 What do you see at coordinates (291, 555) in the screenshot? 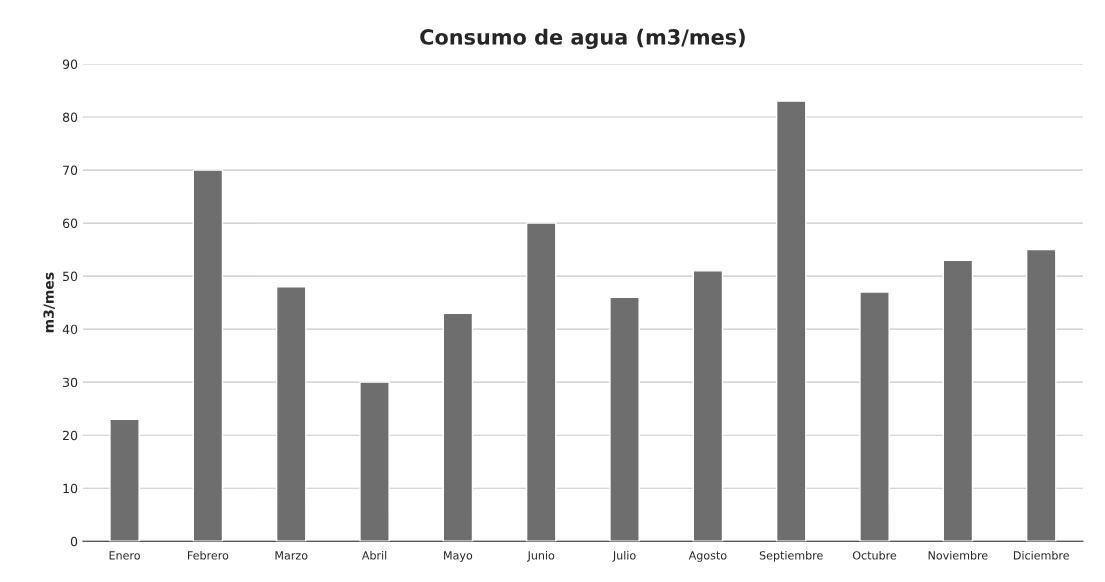
I see `x-tick-label: Marzo` at bounding box center [291, 555].